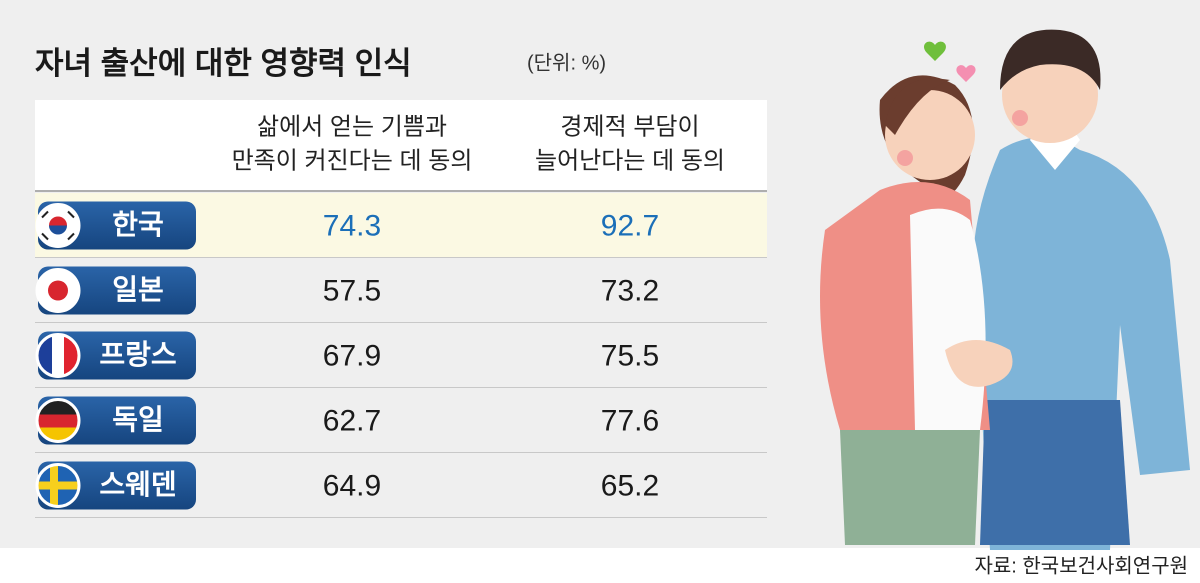 The image size is (1200, 583). I want to click on value: 65.2, so click(630, 485).